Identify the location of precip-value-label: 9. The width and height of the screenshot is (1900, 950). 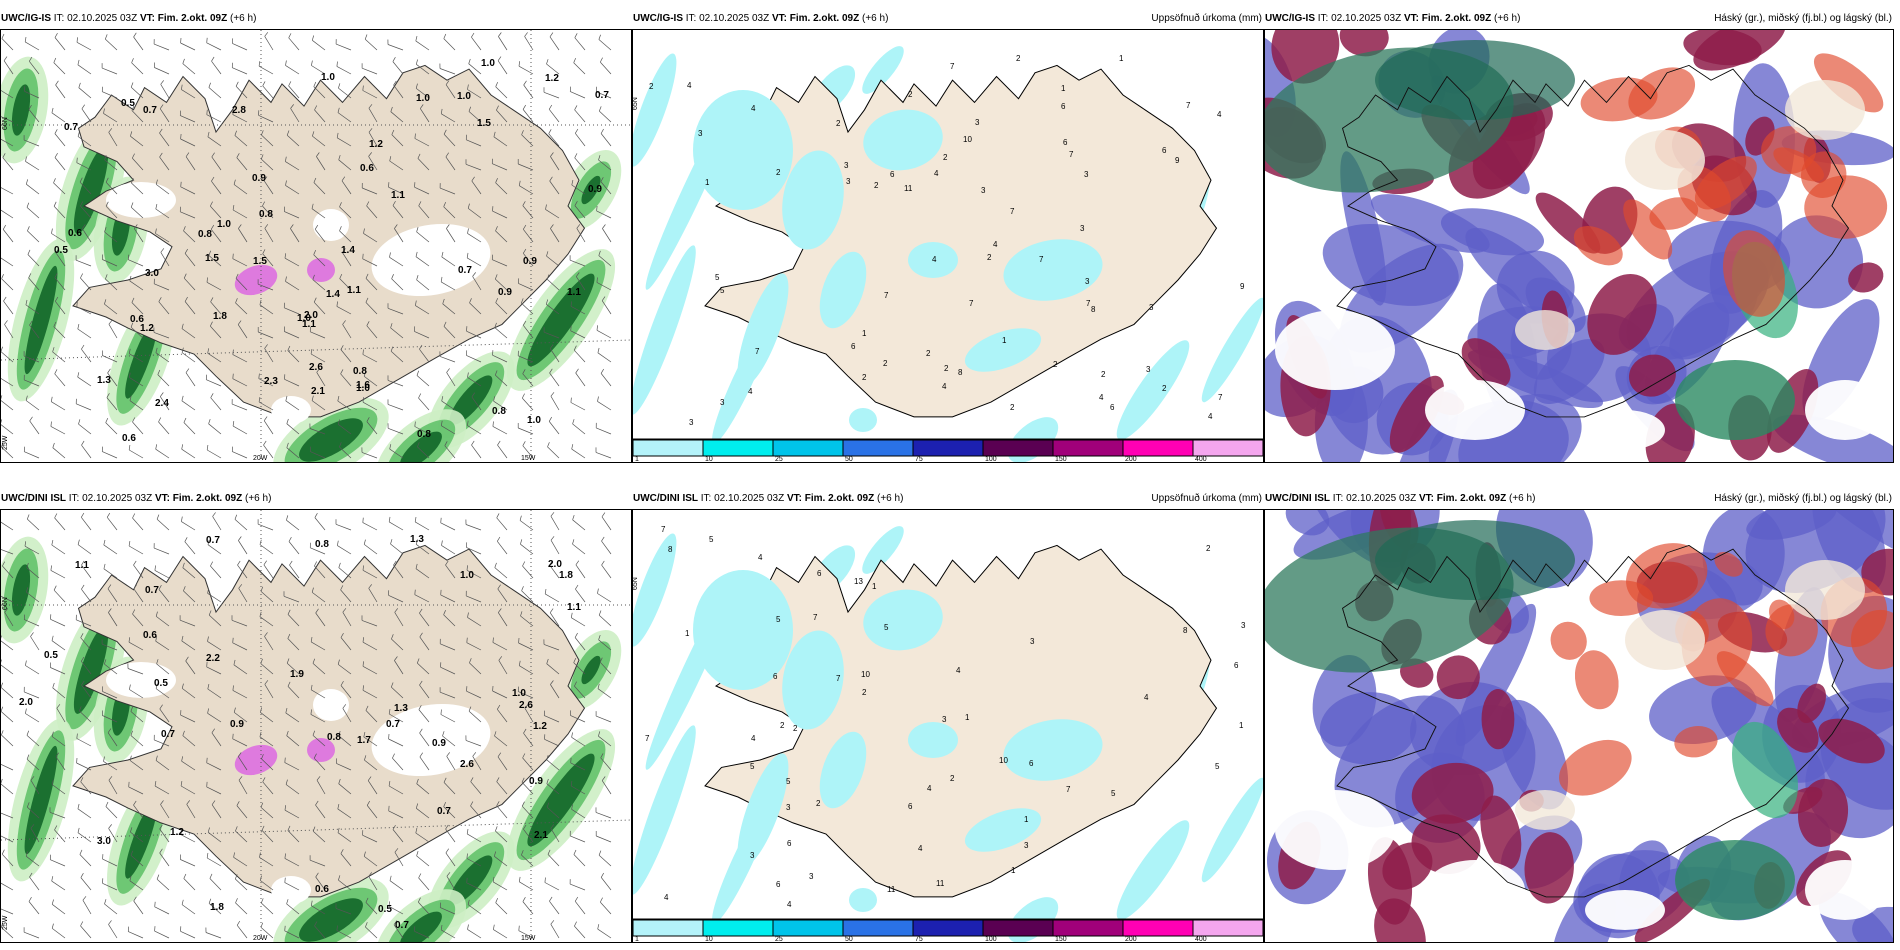
(1177, 160).